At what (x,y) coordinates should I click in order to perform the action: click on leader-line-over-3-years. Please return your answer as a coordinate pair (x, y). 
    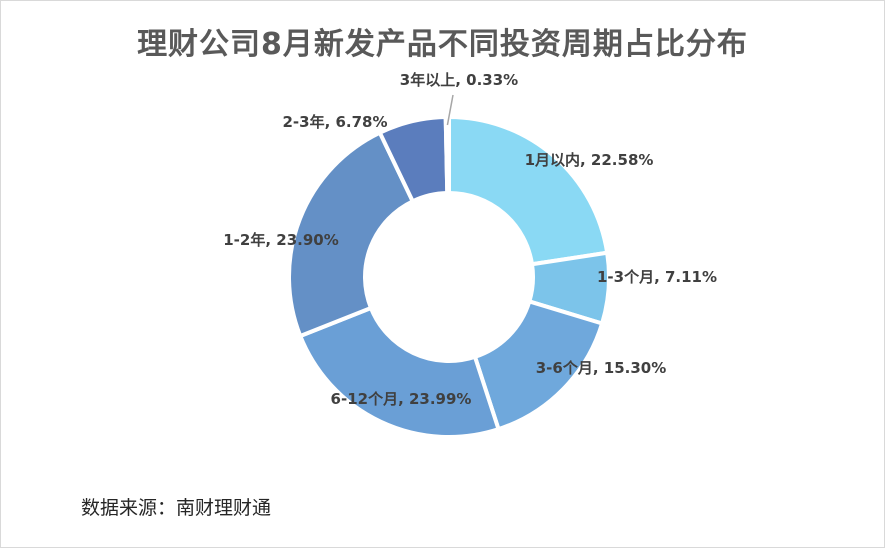
    Looking at the image, I should click on (450, 110).